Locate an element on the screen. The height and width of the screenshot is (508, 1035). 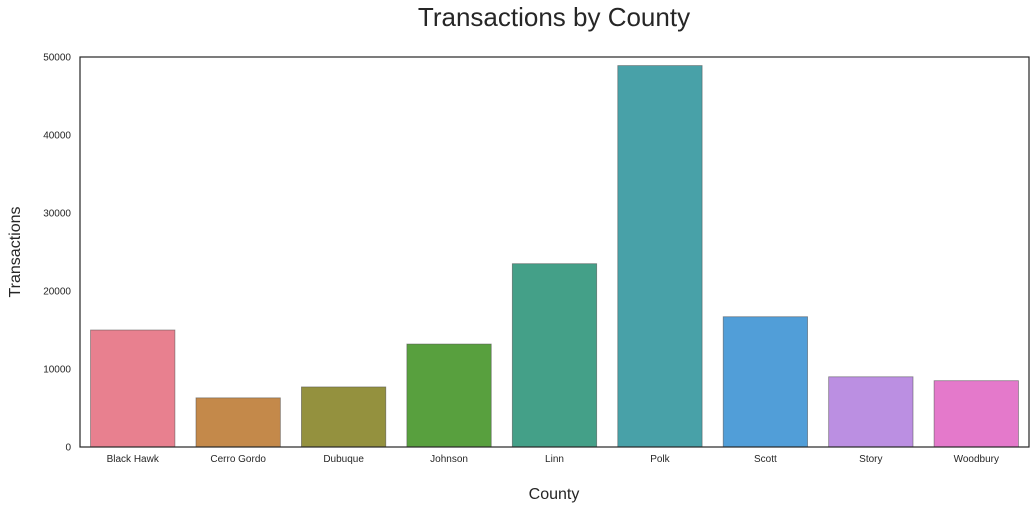
x-tick-label: Linn is located at coordinates (554, 459).